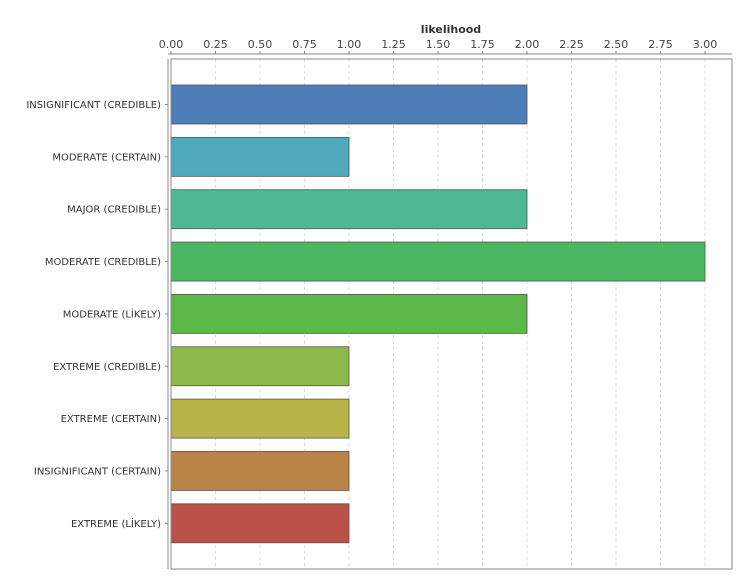 This screenshot has height=587, width=749. What do you see at coordinates (571, 44) in the screenshot?
I see `x-tick-label: 2.25` at bounding box center [571, 44].